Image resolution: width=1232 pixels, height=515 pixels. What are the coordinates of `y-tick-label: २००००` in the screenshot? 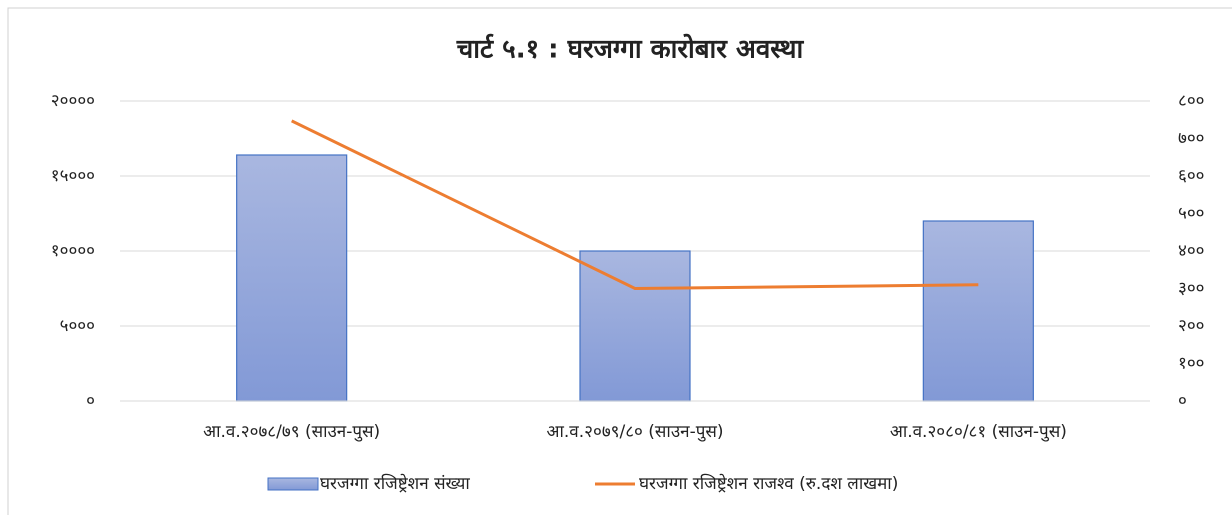 It's located at (73, 101).